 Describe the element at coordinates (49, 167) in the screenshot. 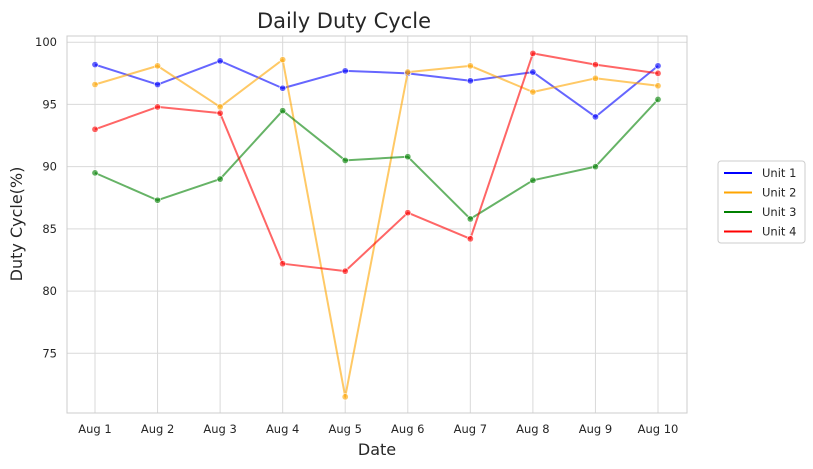

I see `y-tick-label: 90` at that location.